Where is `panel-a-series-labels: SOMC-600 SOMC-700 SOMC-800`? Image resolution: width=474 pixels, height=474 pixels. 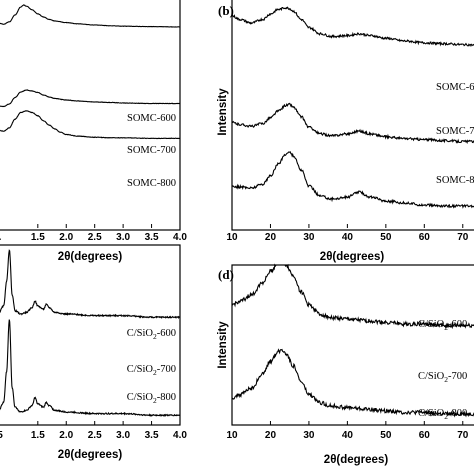
panel-a-series-labels: SOMC-600 SOMC-700 SOMC-800 is located at coordinates (151, 151).